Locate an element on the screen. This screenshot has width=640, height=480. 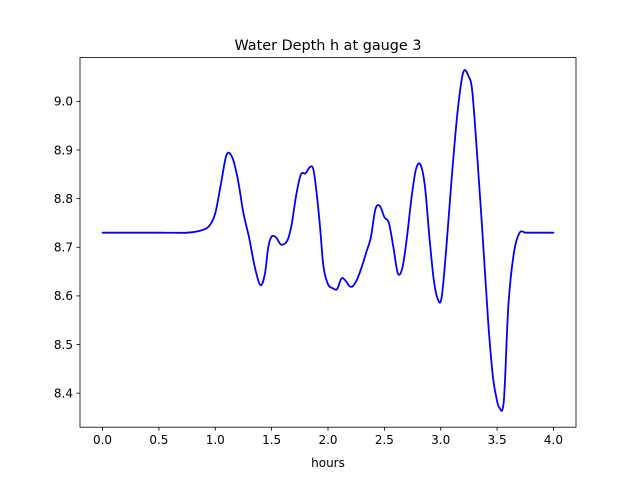
y-axis-ticks: 8.4 8.5 8.6 8.7 8.8 8.9 9.0 is located at coordinates (67, 247).